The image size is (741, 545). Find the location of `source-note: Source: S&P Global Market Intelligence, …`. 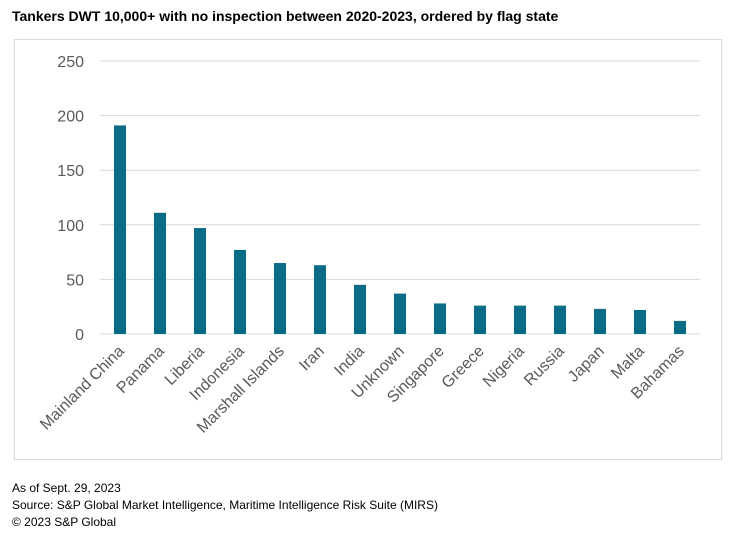

source-note: Source: S&P Global Market Intelligence, … is located at coordinates (225, 505).